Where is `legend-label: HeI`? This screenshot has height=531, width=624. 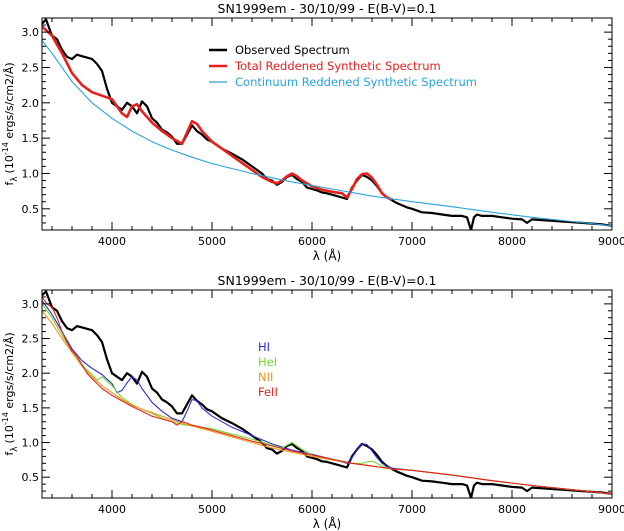 legend-label: HeI is located at coordinates (267, 362).